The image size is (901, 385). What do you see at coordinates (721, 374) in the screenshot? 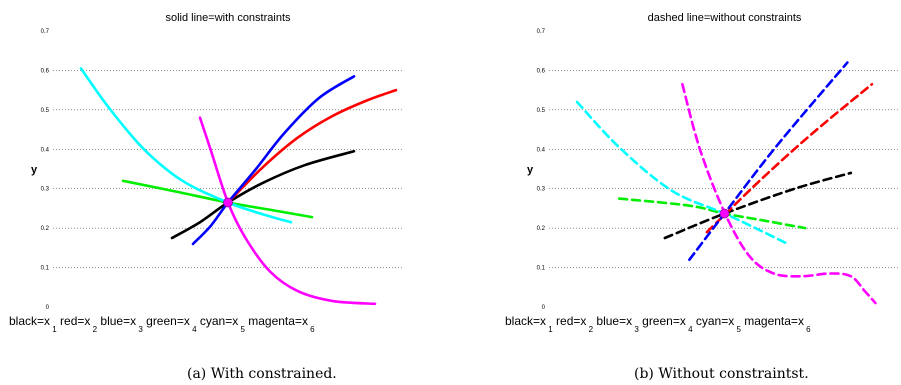
I see `figure-caption: (b) Without constraintst.` at bounding box center [721, 374].